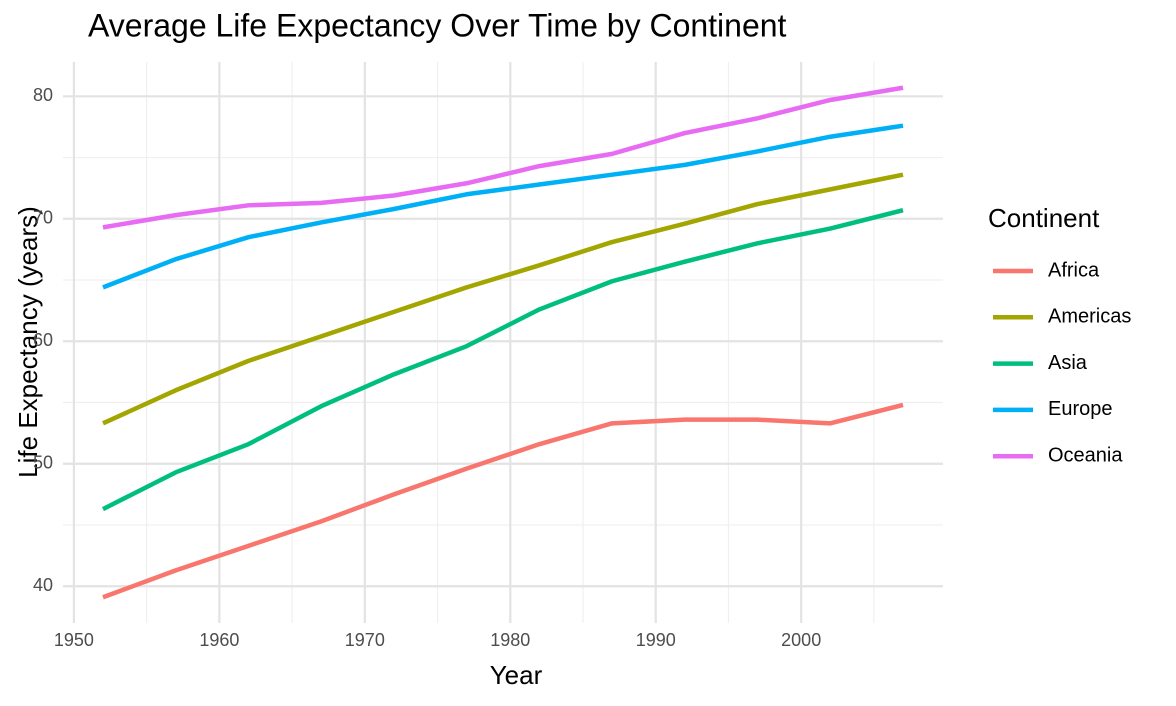  I want to click on y-tick-label: 60, so click(43, 340).